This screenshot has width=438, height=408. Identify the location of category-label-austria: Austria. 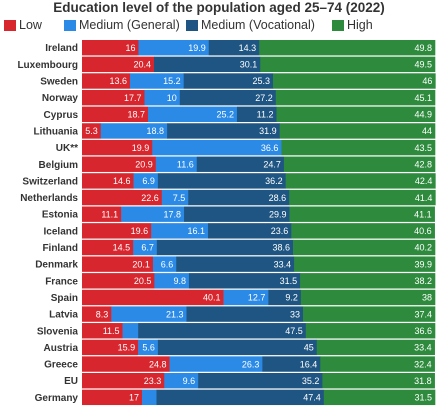
(61, 348).